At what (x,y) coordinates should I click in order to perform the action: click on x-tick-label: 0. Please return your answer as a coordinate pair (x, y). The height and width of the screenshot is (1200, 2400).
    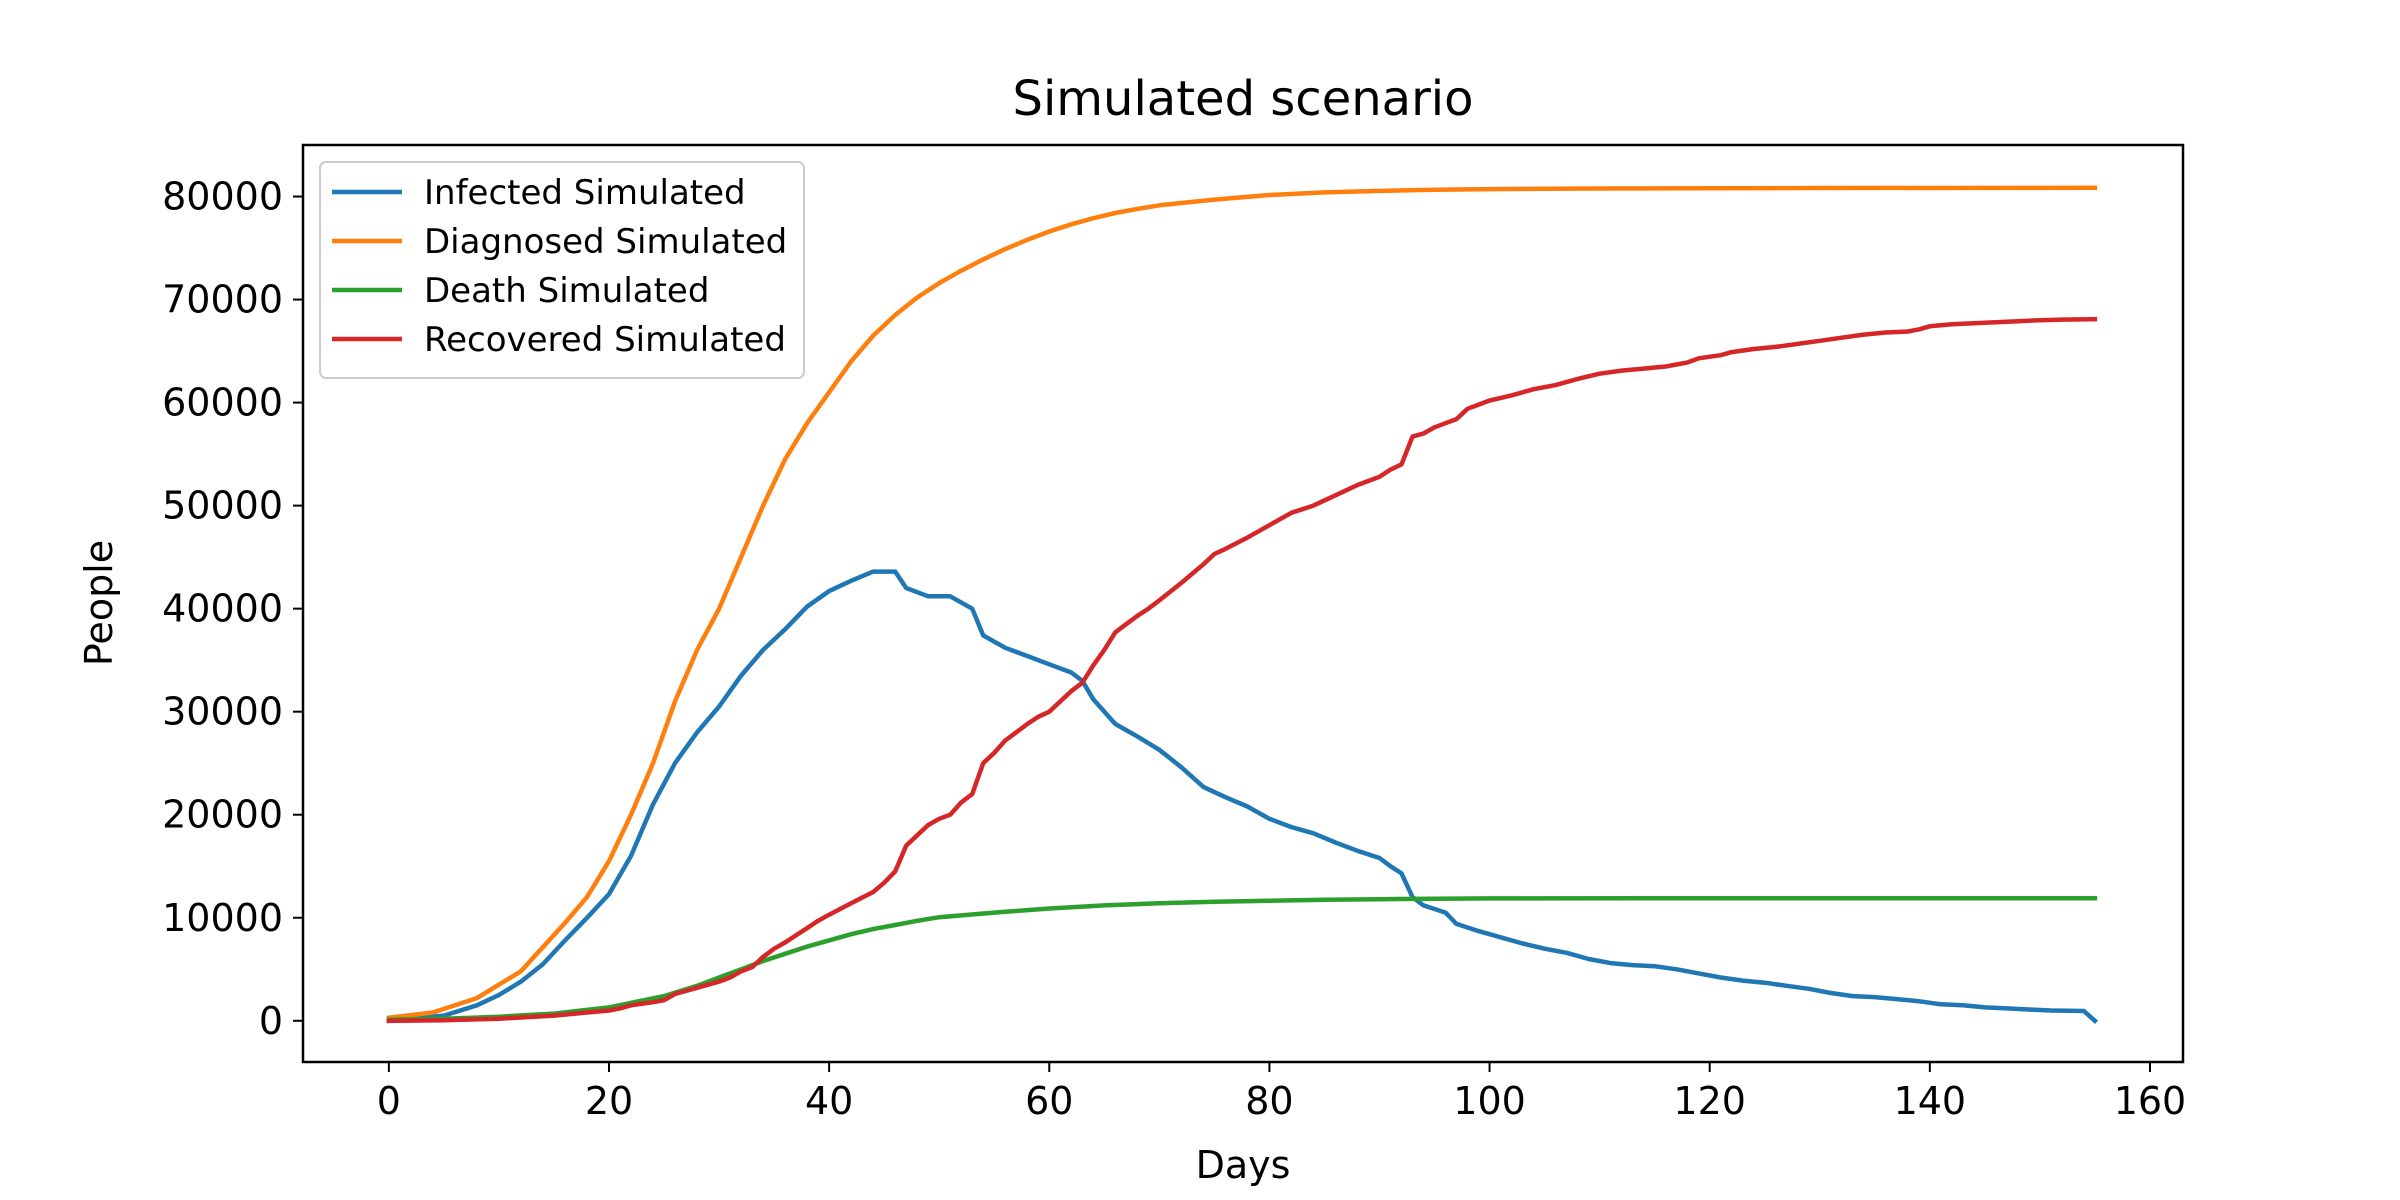
    Looking at the image, I should click on (389, 1101).